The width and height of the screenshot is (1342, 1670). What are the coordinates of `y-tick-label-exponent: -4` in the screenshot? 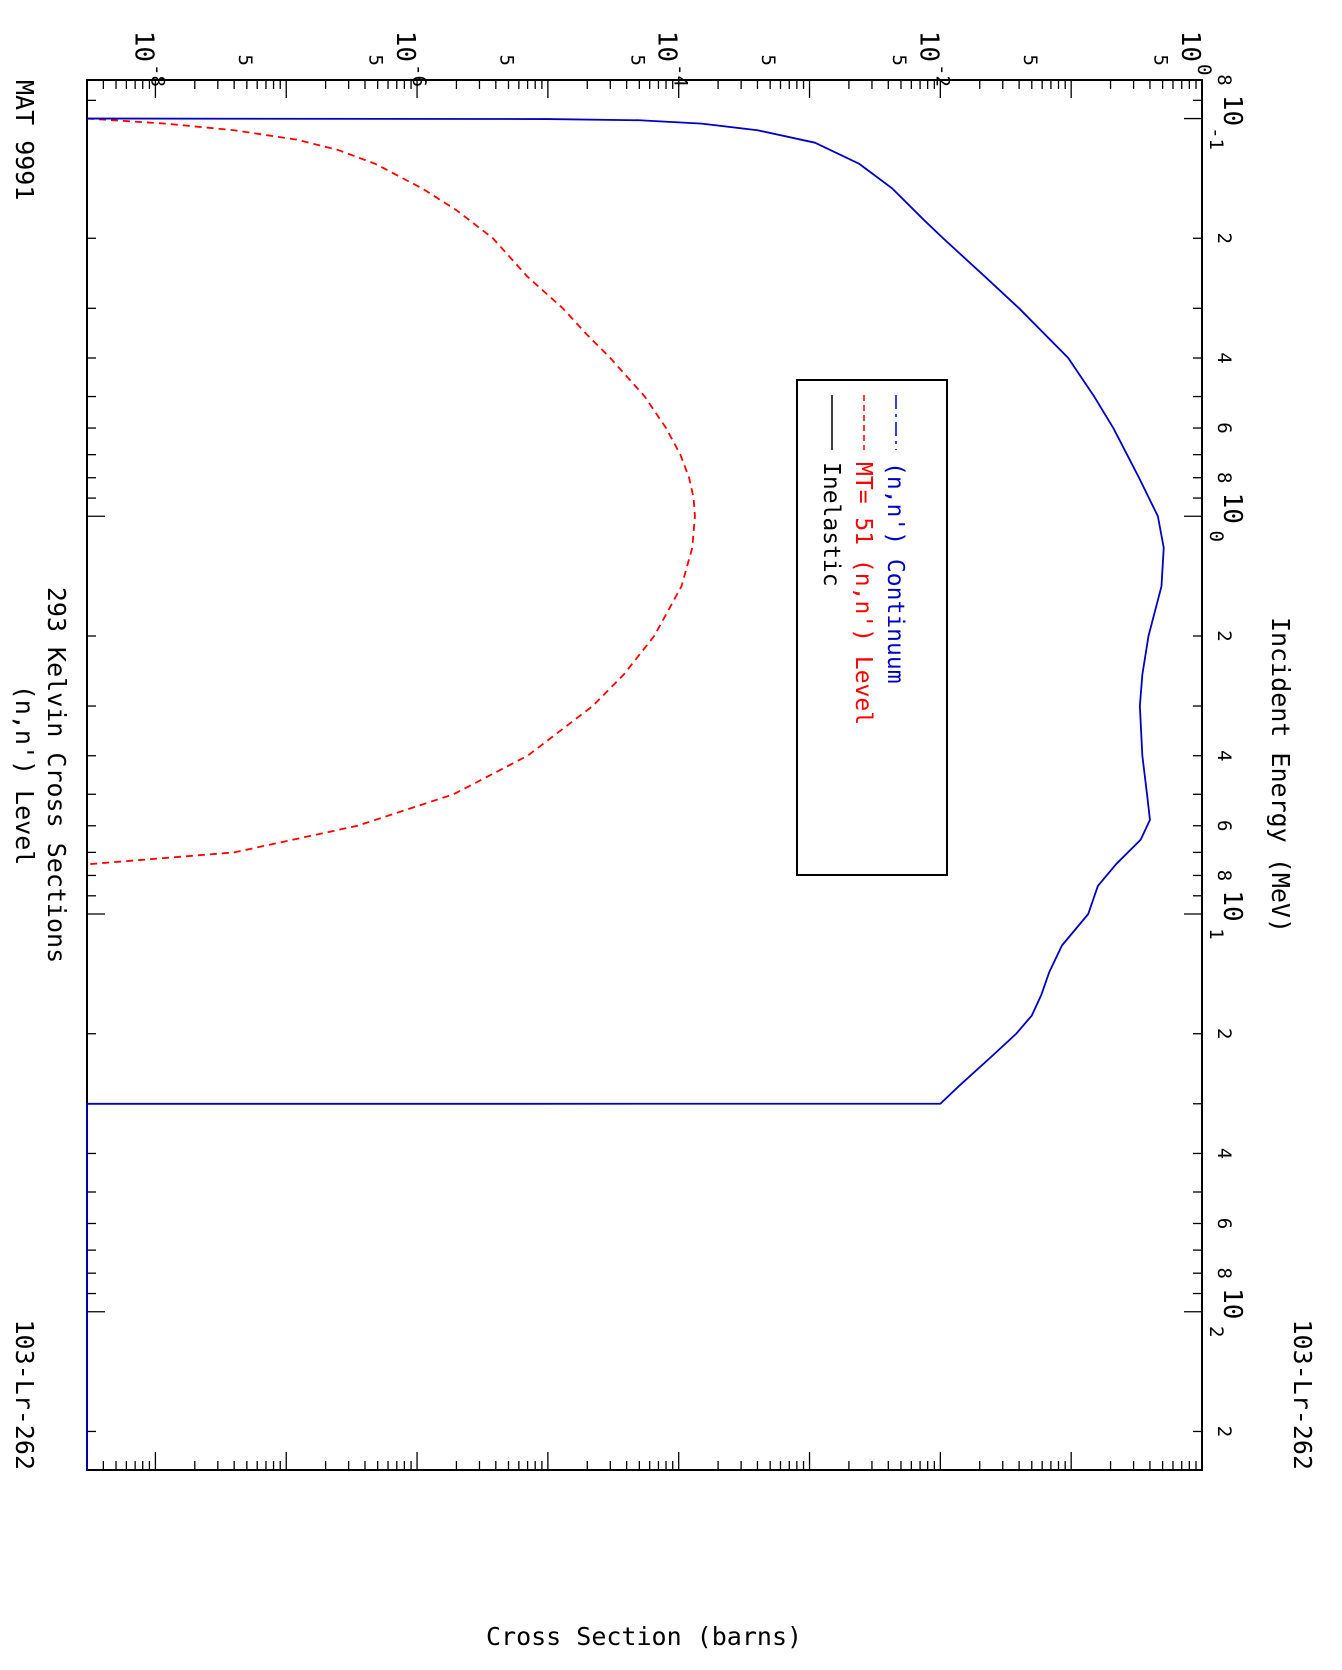 It's located at (681, 75).